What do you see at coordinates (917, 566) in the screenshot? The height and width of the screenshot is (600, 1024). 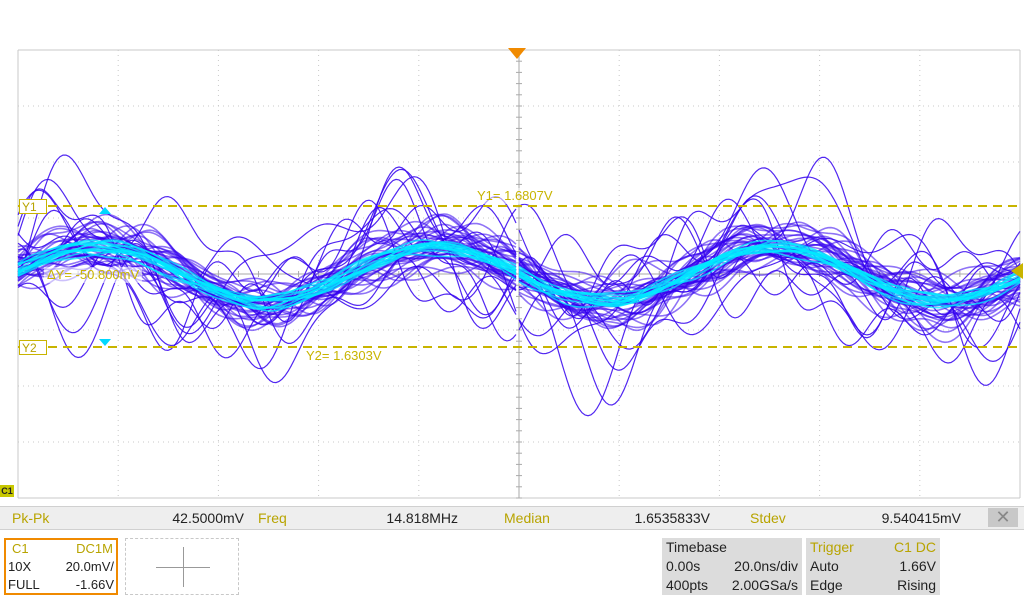 I see `trigger-level: 1.66V` at bounding box center [917, 566].